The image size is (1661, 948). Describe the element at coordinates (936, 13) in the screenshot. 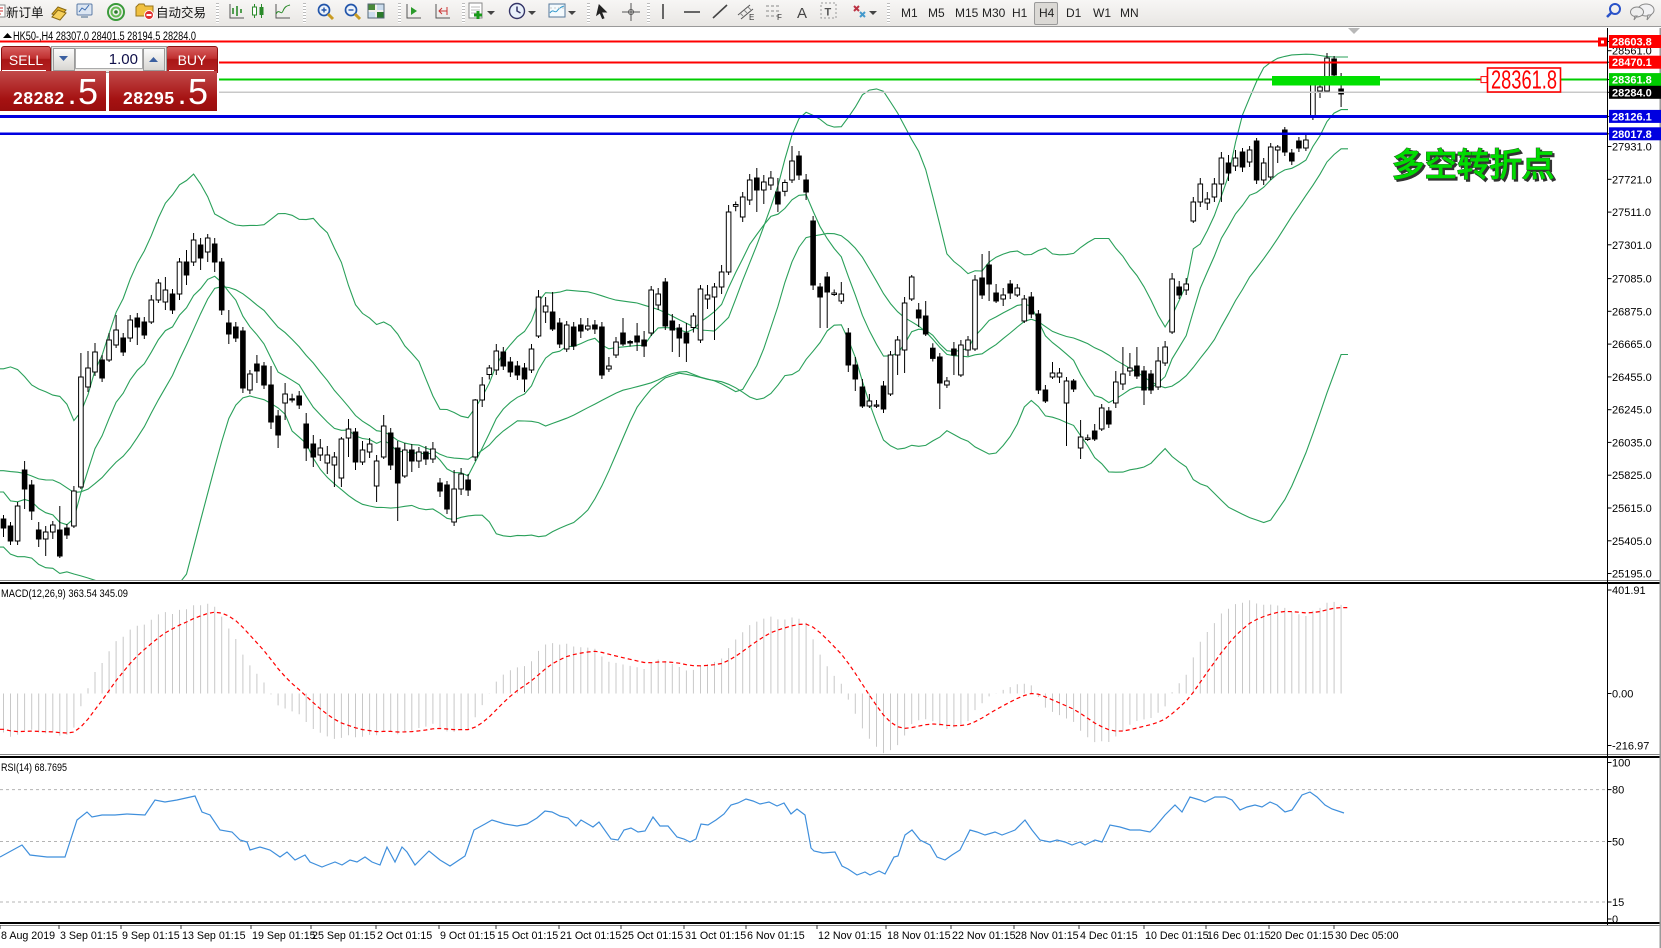

I see `svg-text: M5` at that location.